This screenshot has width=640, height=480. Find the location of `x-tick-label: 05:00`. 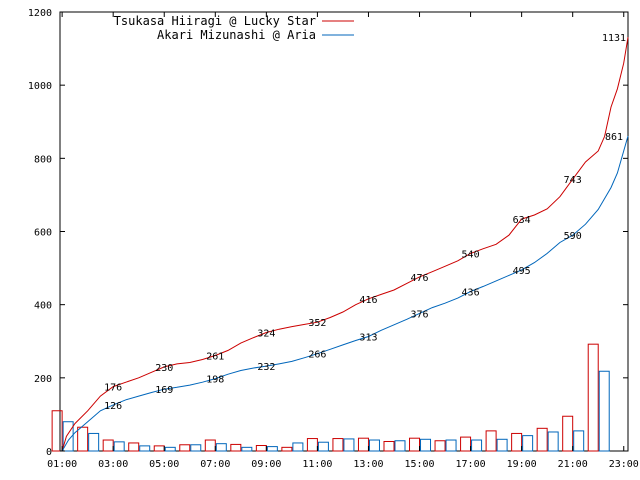

x-tick-label: 05:00 is located at coordinates (164, 464).